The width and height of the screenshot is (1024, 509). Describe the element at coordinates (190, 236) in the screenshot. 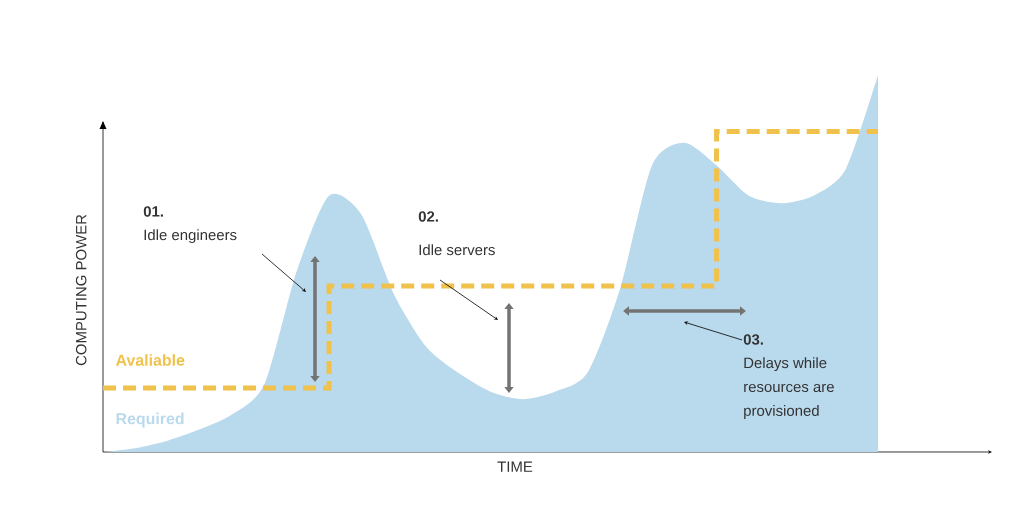

I see `annotation: Idle engineers` at that location.